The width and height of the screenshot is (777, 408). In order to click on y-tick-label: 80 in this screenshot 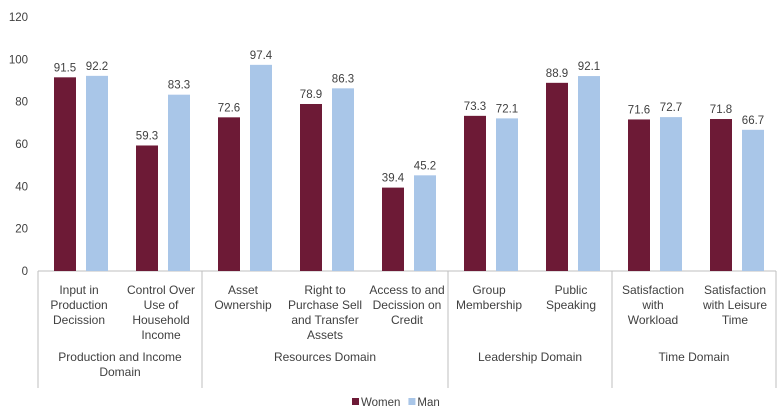, I will do `click(21, 103)`.